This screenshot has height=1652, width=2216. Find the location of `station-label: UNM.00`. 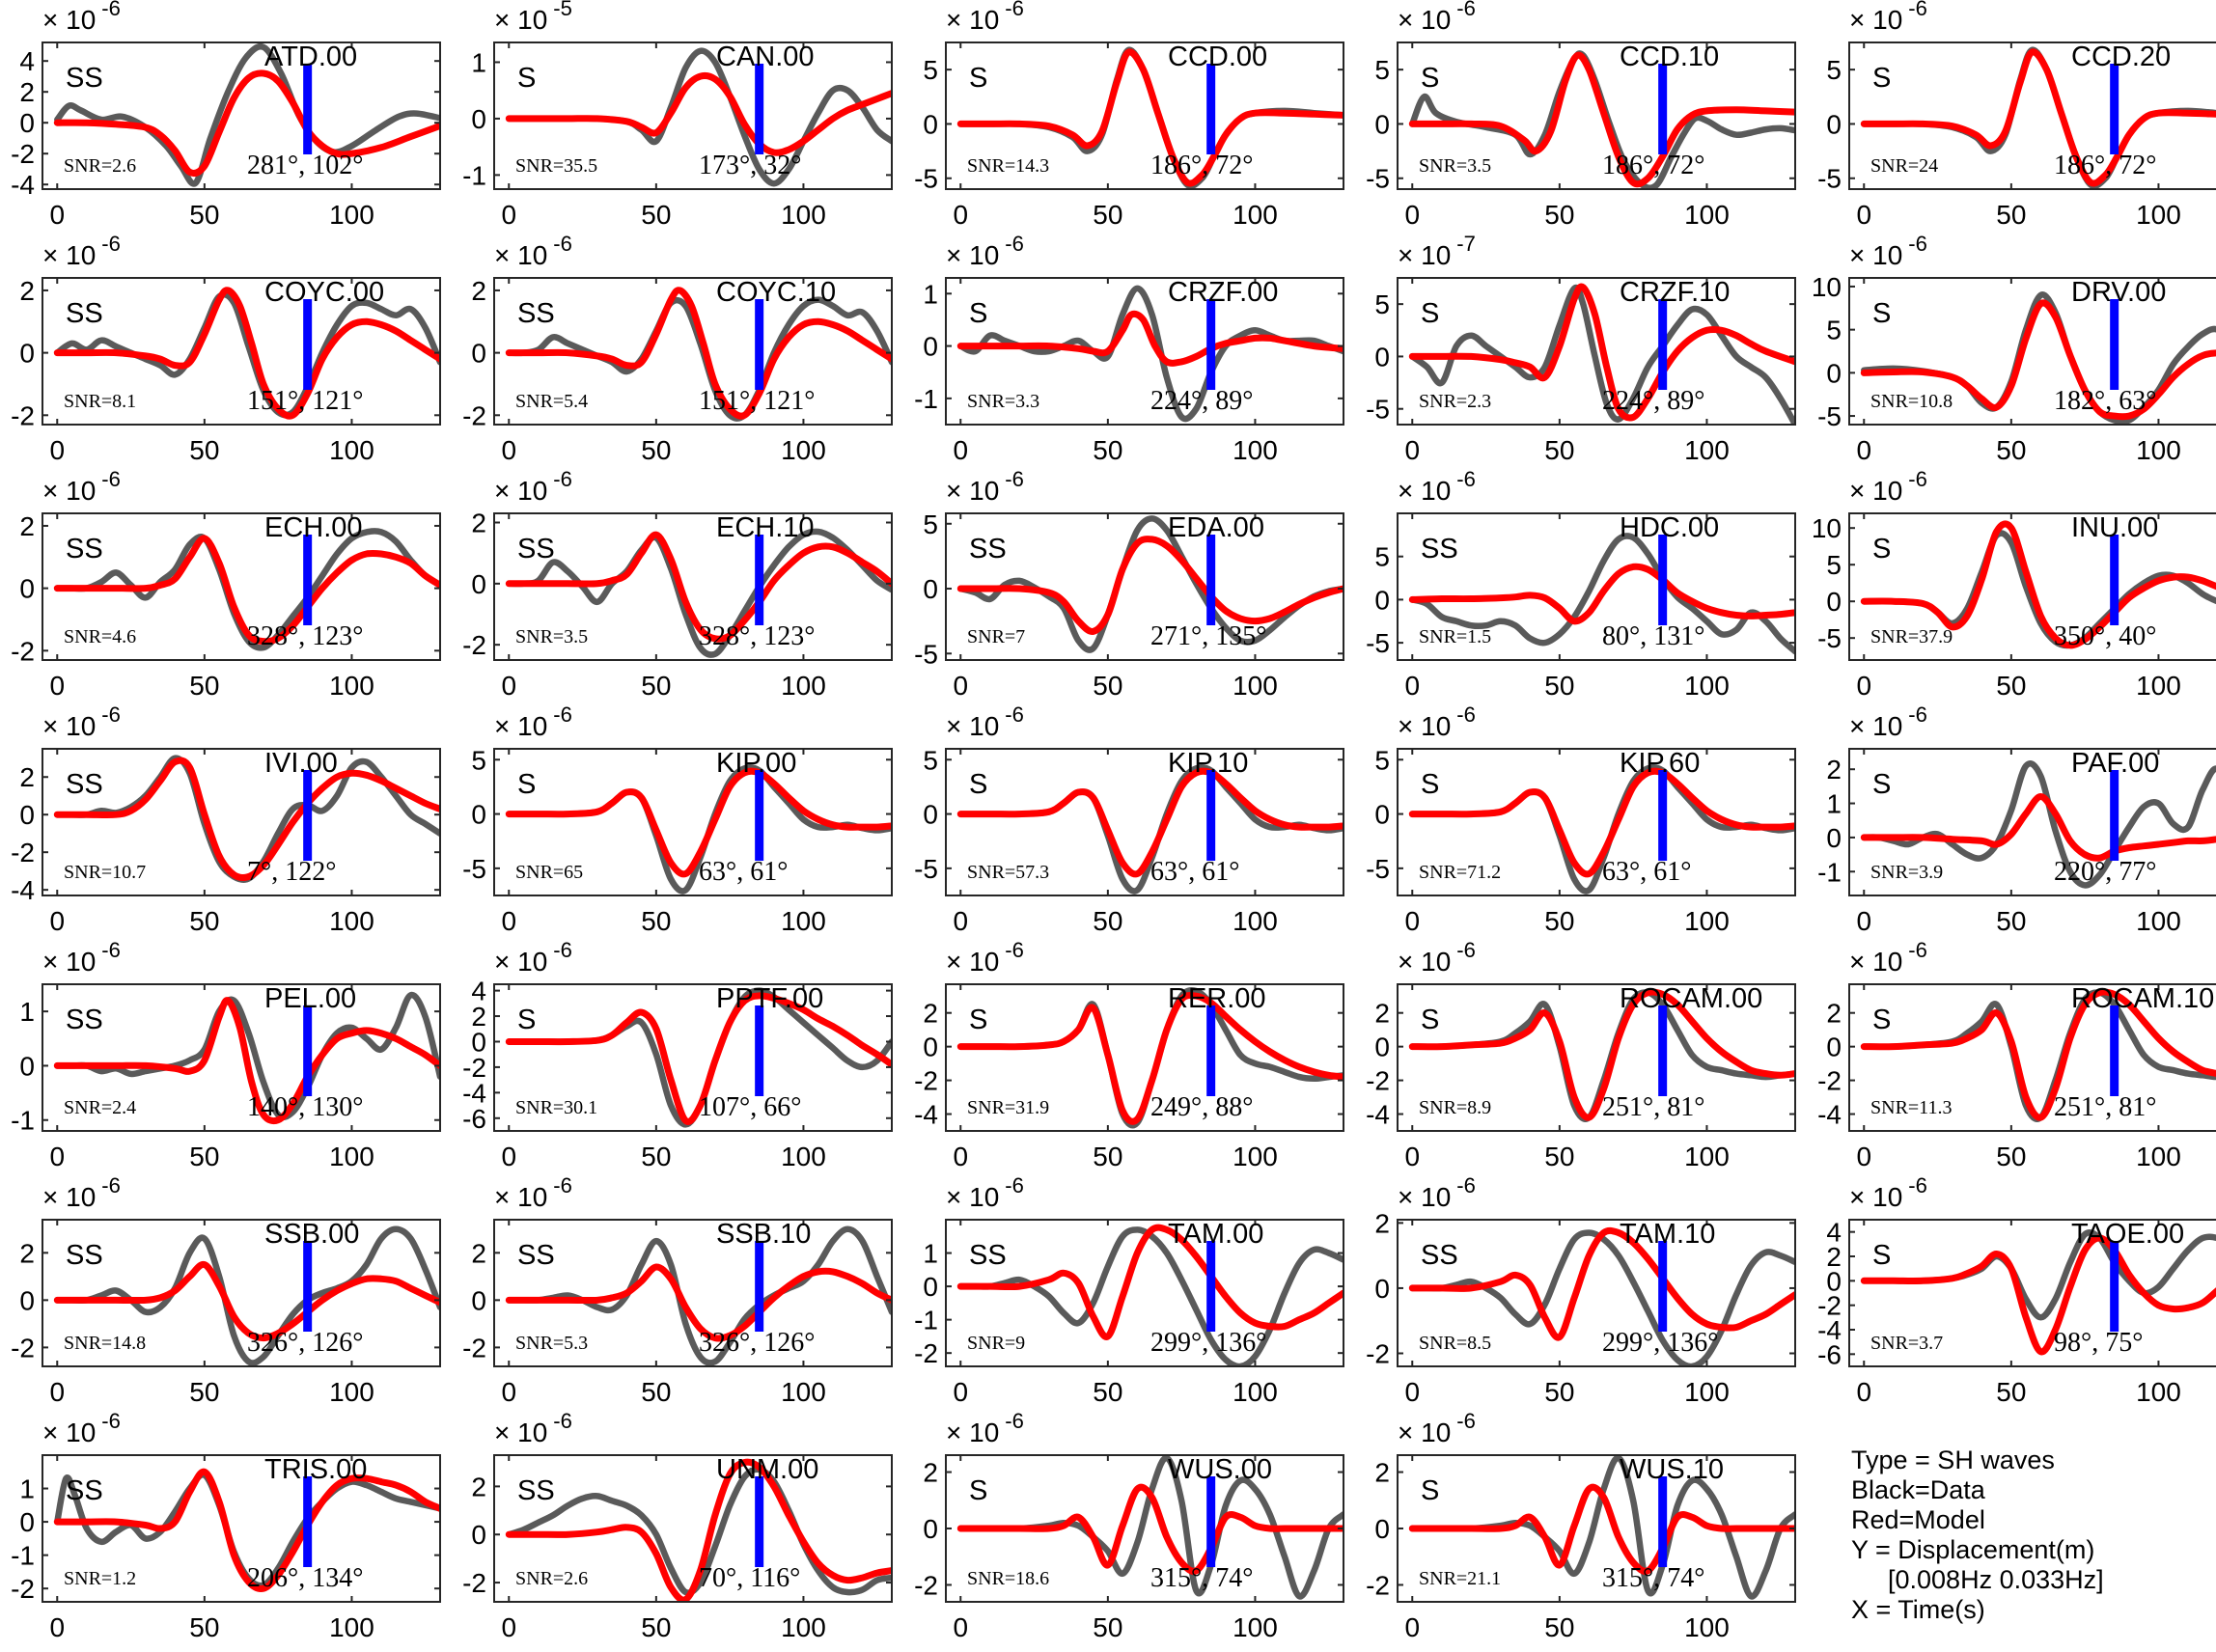

station-label: UNM.00 is located at coordinates (767, 1469).